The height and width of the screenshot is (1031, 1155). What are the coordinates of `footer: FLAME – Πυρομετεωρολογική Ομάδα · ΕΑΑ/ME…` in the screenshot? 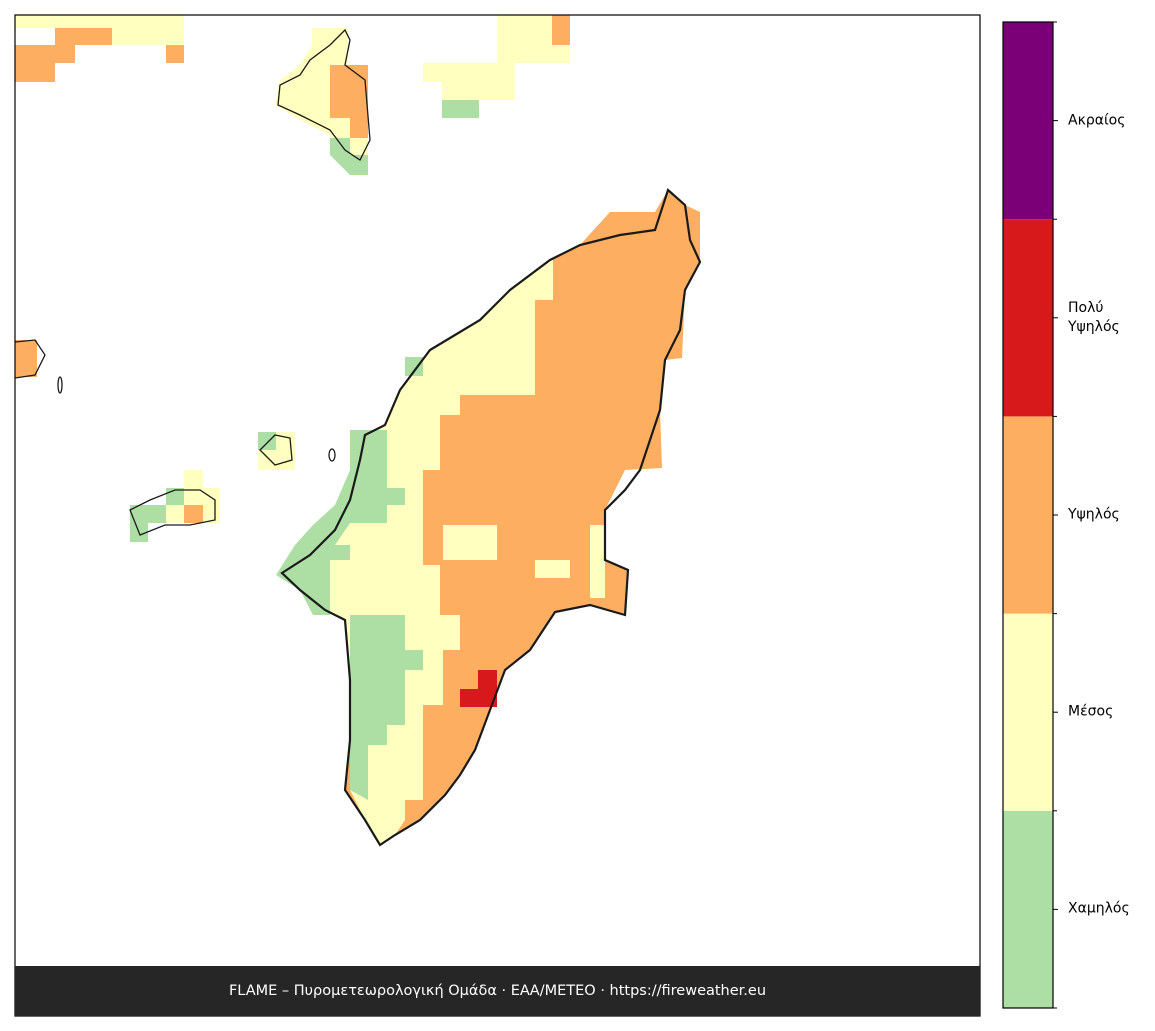 It's located at (497, 991).